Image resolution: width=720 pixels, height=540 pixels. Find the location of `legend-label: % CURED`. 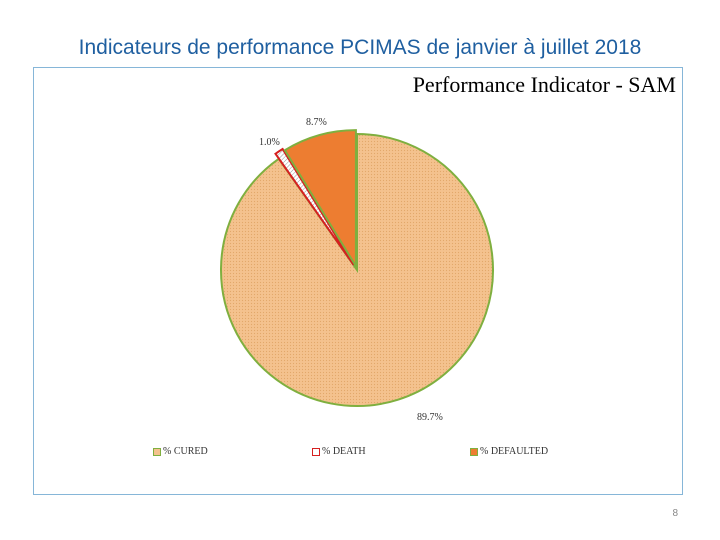

legend-label: % CURED is located at coordinates (185, 451).